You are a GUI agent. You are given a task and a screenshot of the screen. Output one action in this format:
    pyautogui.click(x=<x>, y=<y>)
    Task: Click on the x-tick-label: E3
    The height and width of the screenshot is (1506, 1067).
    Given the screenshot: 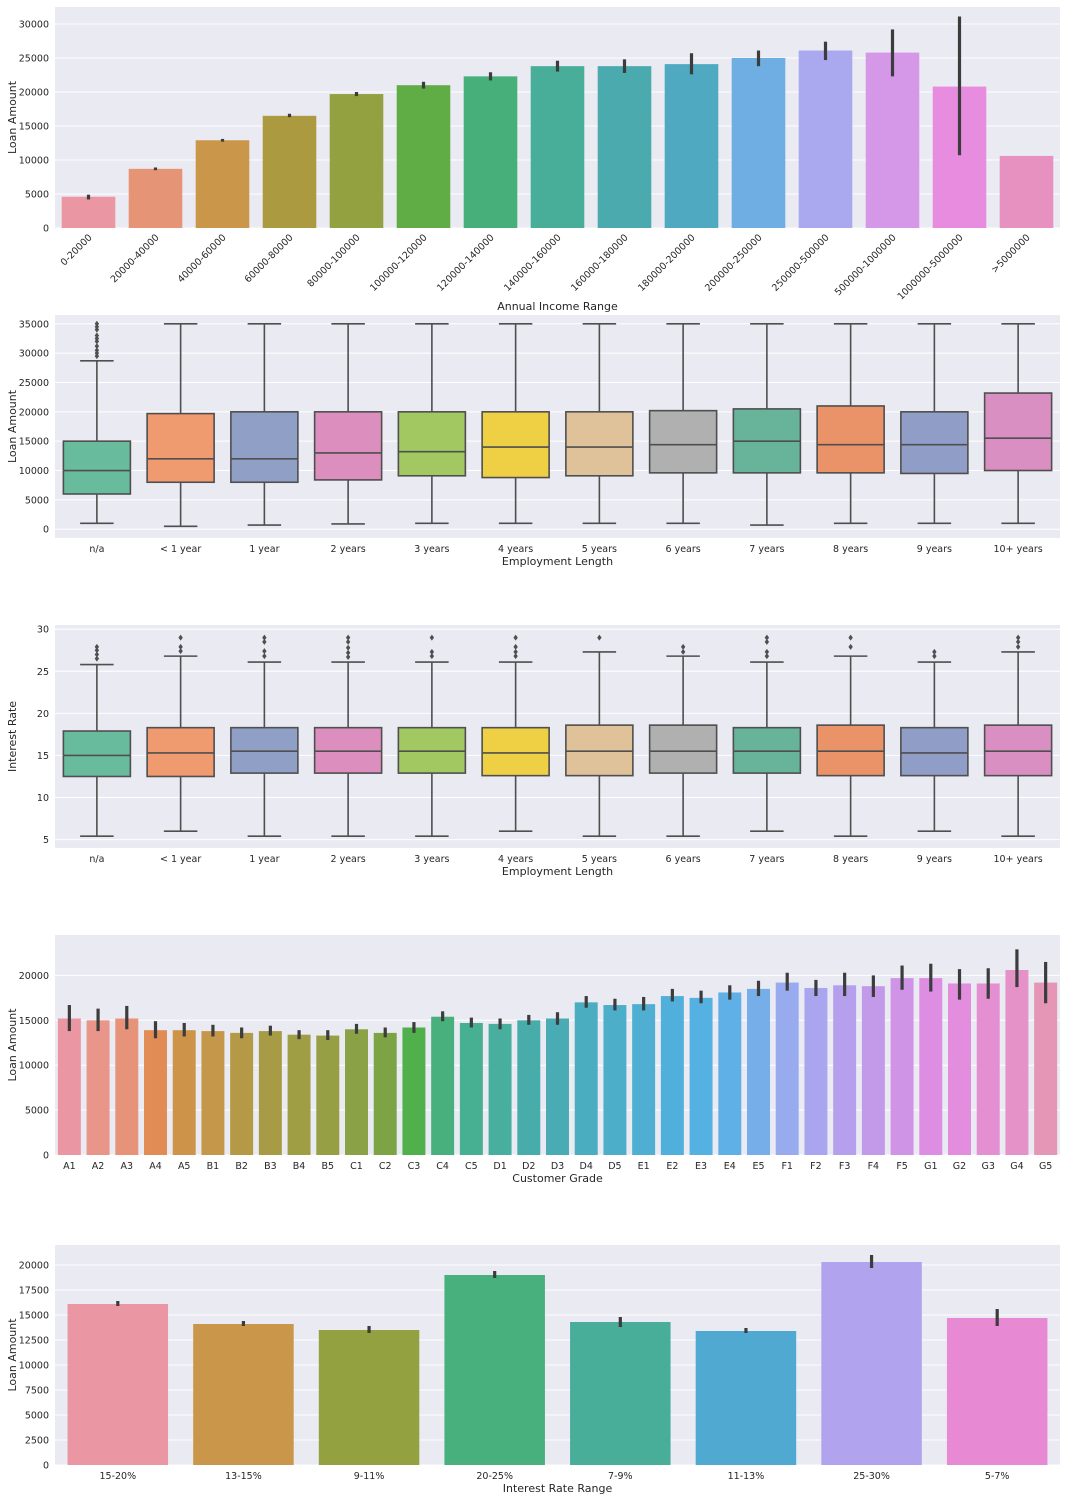 What is the action you would take?
    pyautogui.click(x=701, y=1166)
    